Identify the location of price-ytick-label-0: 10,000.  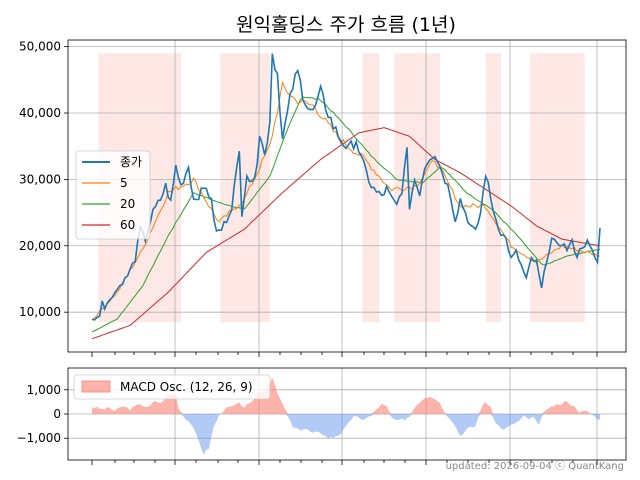
(40, 312).